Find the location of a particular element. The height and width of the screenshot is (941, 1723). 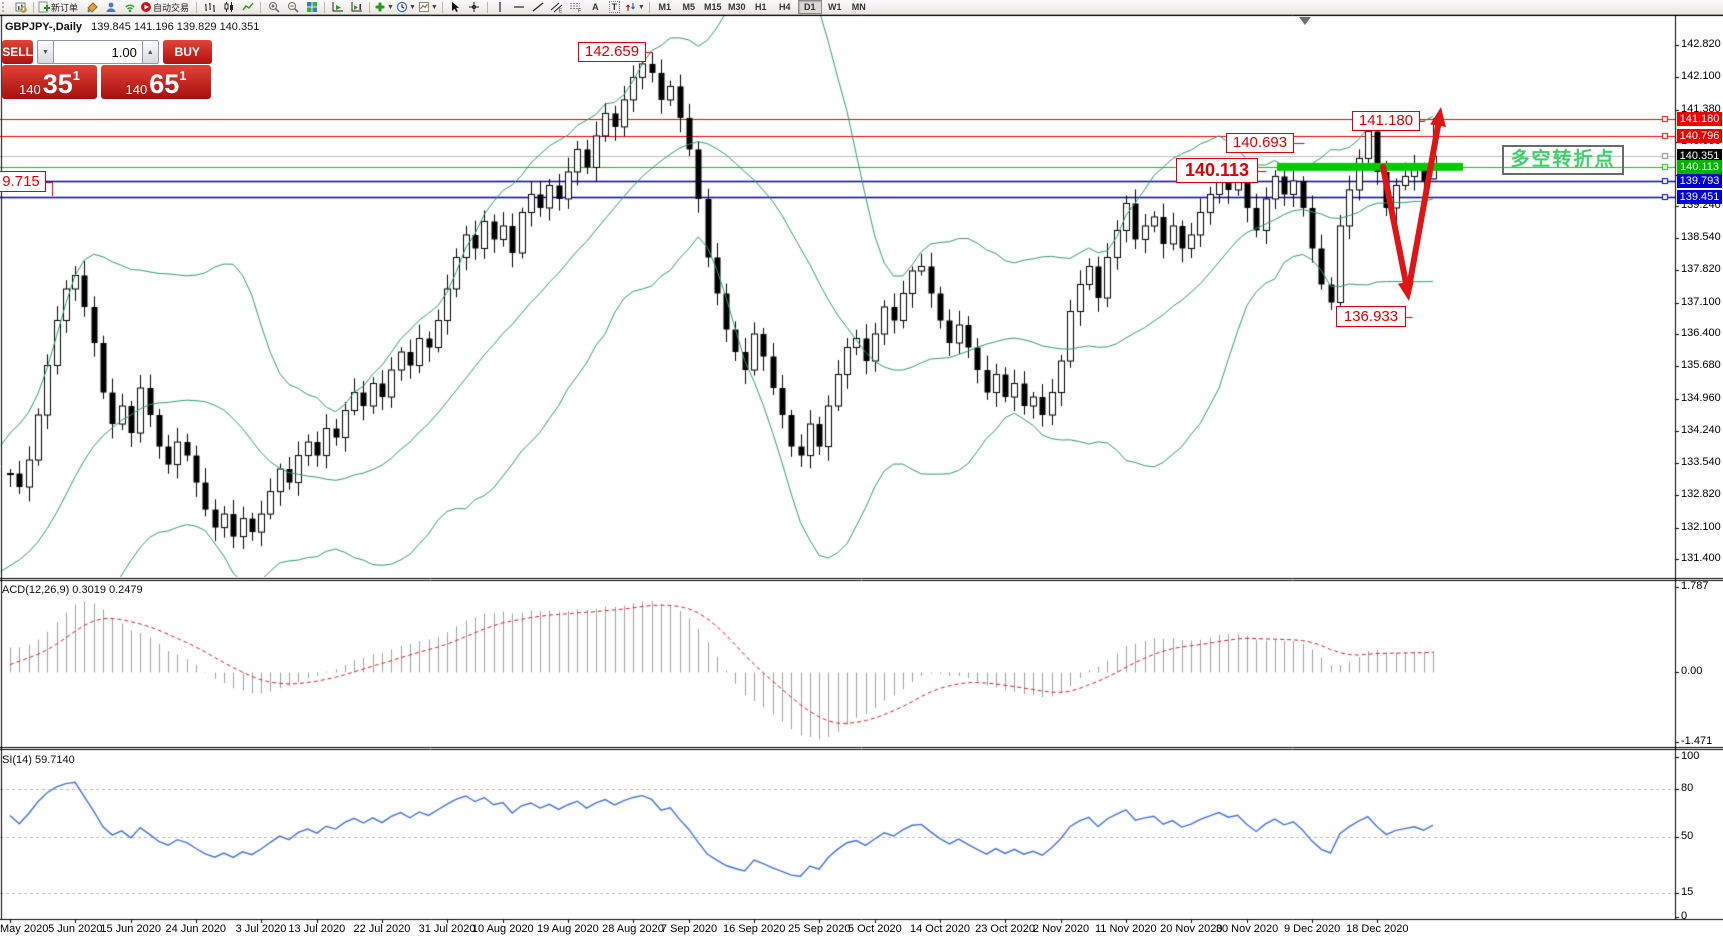

profile-icon is located at coordinates (111, 7).